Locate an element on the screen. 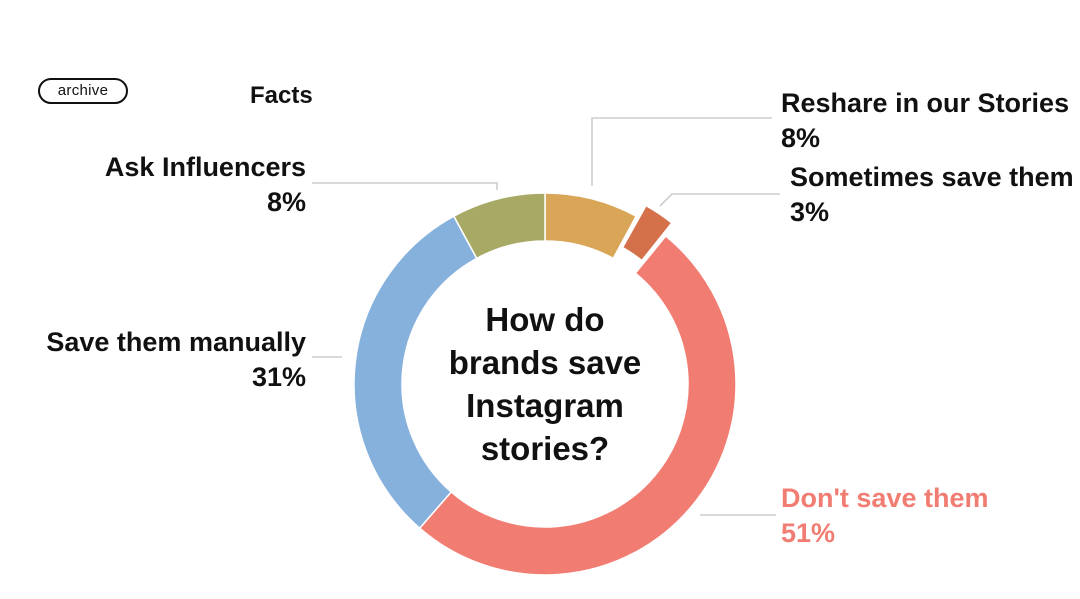  slice-sometimes is located at coordinates (647, 233).